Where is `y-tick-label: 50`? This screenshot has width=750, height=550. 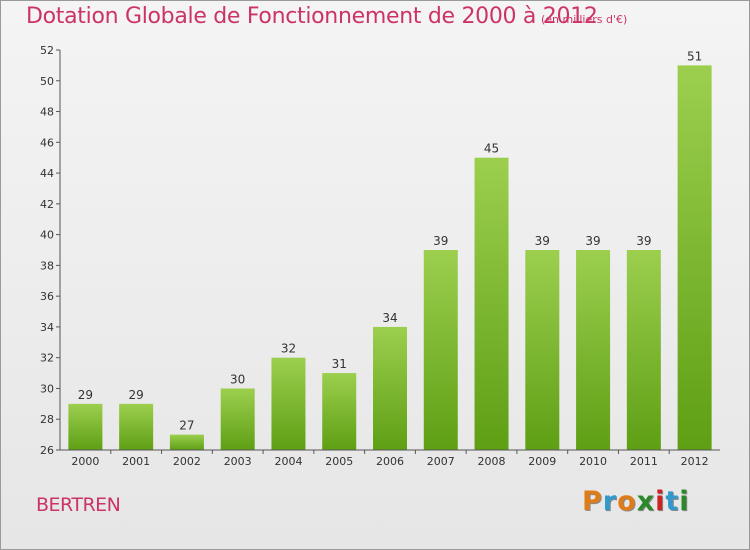
y-tick-label: 50 is located at coordinates (47, 81).